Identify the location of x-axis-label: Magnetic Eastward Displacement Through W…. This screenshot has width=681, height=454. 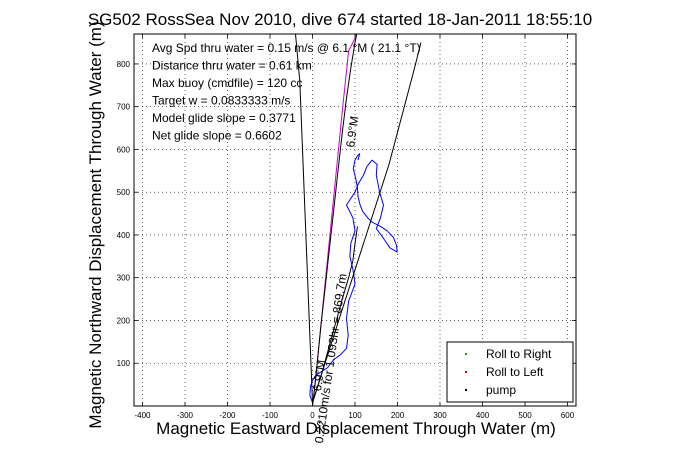
(356, 428).